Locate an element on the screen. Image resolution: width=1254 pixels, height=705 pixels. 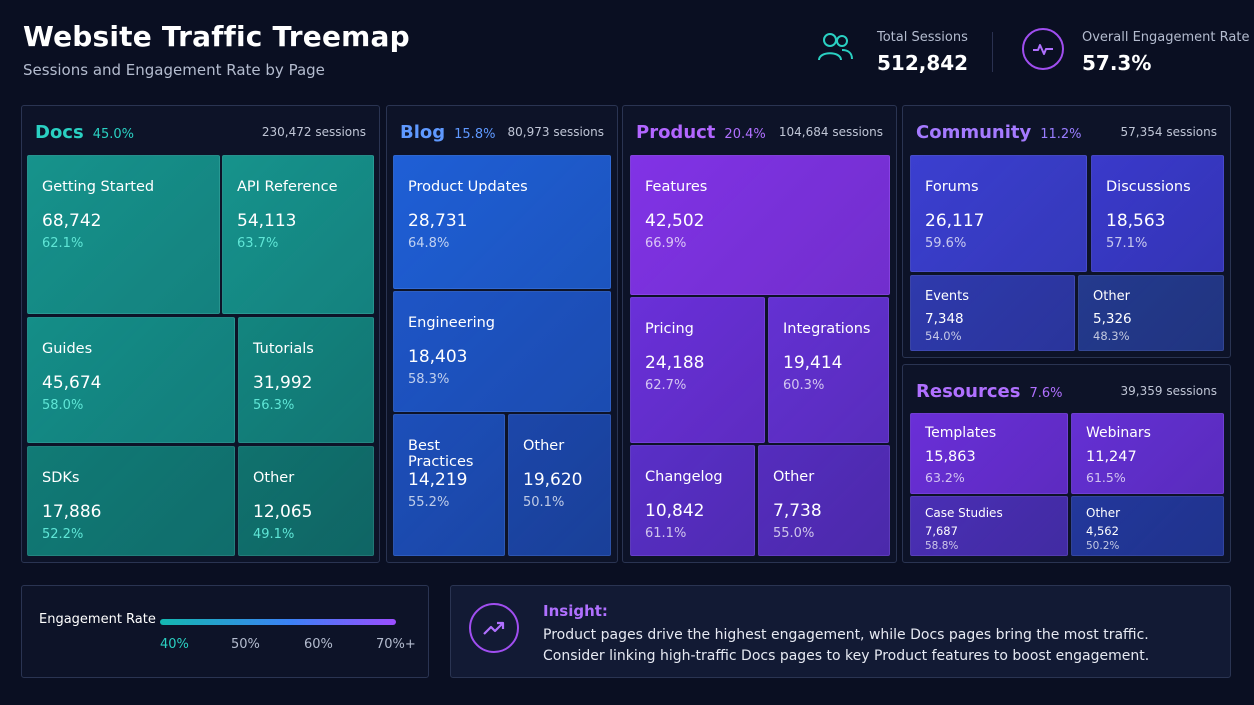
treemap-tile: Product Updates 28,731 64.8% is located at coordinates (502, 222).